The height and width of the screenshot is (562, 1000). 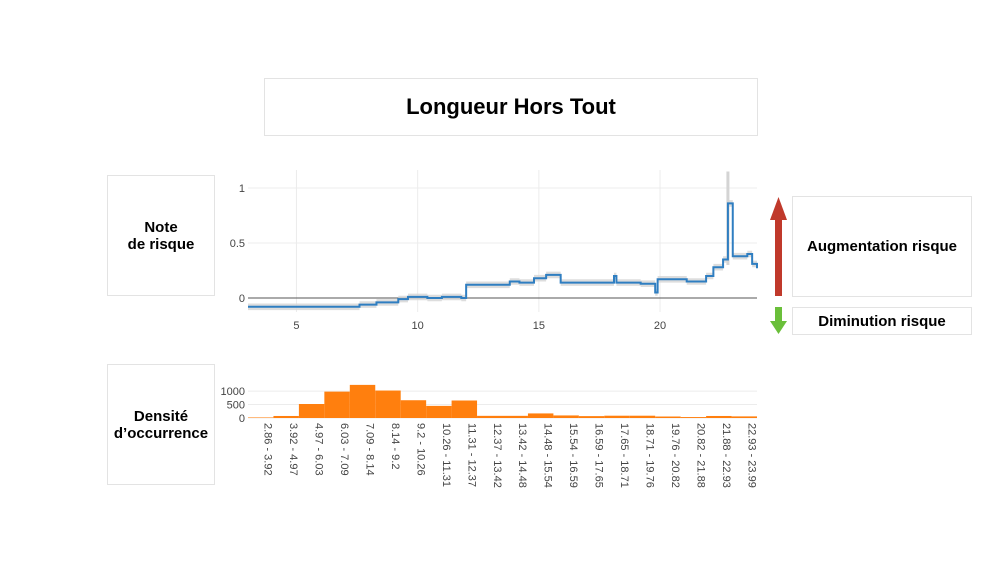 I want to click on x-tick-label: 10, so click(x=418, y=326).